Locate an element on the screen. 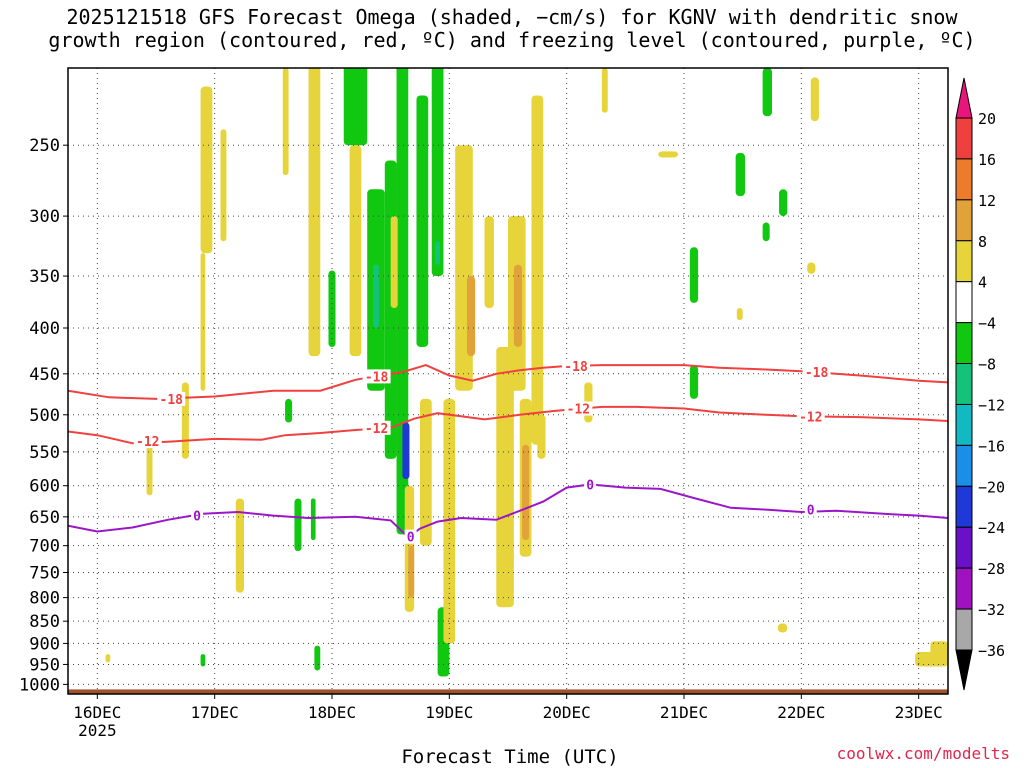 This screenshot has height=768, width=1024. x-tick-label: 18DEC is located at coordinates (332, 712).